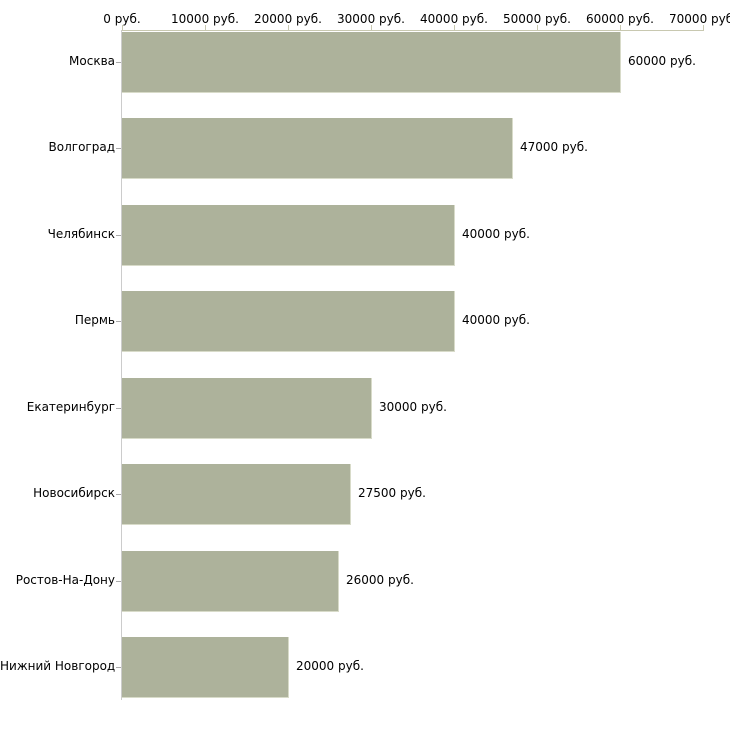 This screenshot has width=730, height=730. What do you see at coordinates (121, 365) in the screenshot?
I see `y-axis-line` at bounding box center [121, 365].